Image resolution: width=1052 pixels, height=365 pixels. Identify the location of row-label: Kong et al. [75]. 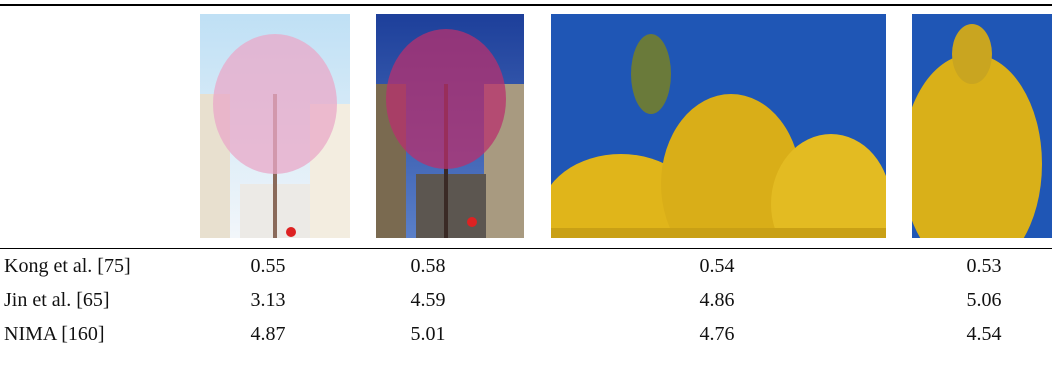
(67, 266).